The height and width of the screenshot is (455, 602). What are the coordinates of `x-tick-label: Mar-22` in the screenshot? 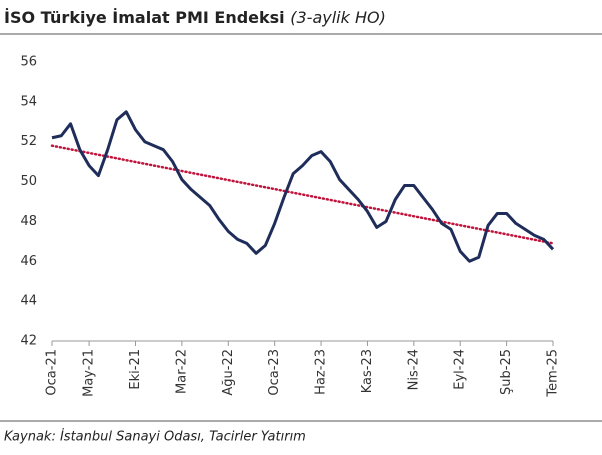 It's located at (181, 371).